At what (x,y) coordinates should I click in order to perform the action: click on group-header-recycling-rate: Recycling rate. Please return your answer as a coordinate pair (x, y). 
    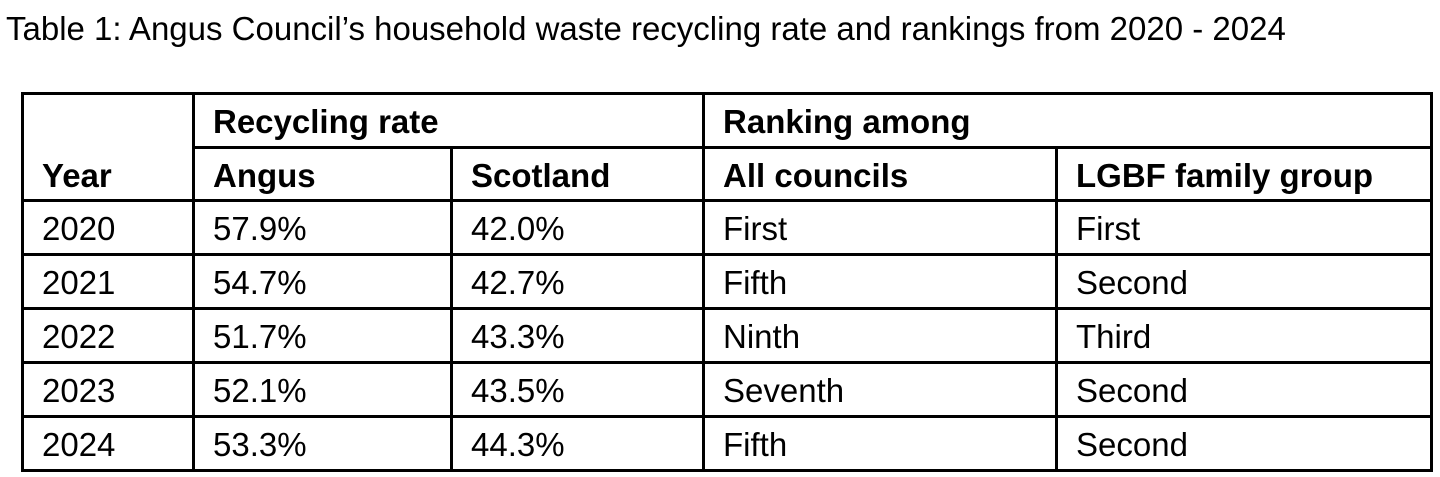
    Looking at the image, I should click on (448, 120).